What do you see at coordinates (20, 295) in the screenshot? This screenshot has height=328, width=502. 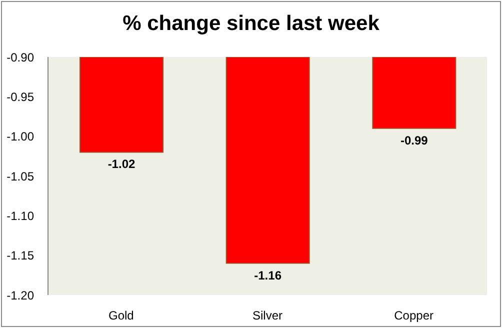 I see `y-tick-label: -1.20` at bounding box center [20, 295].